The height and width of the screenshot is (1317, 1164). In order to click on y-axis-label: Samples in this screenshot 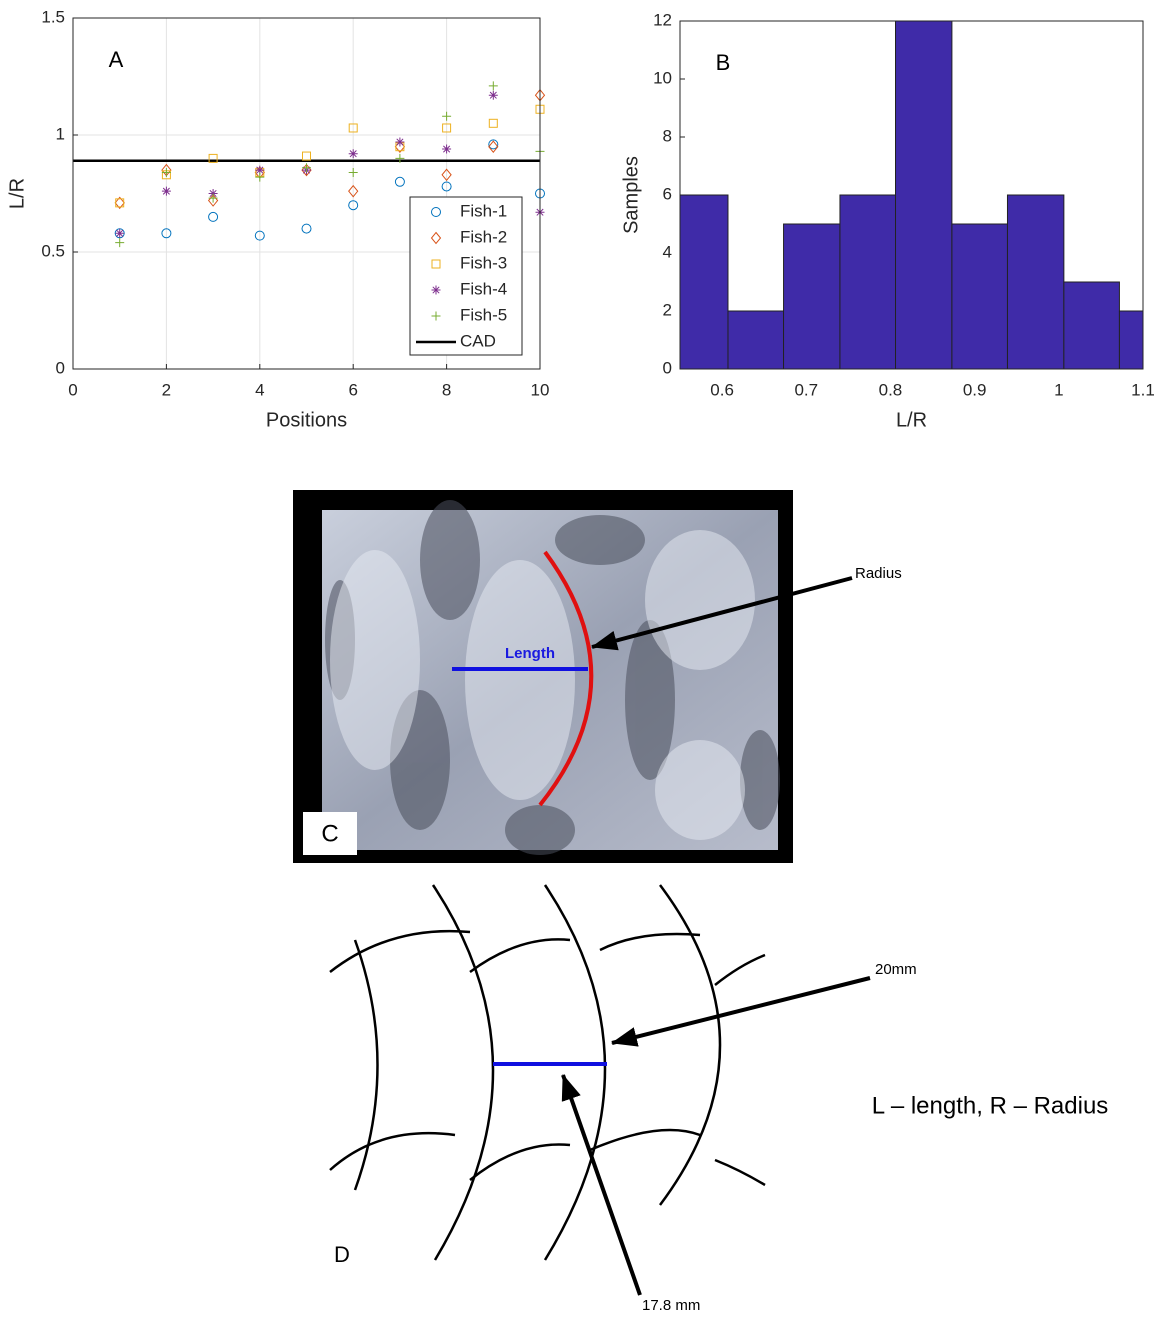, I will do `click(631, 195)`.